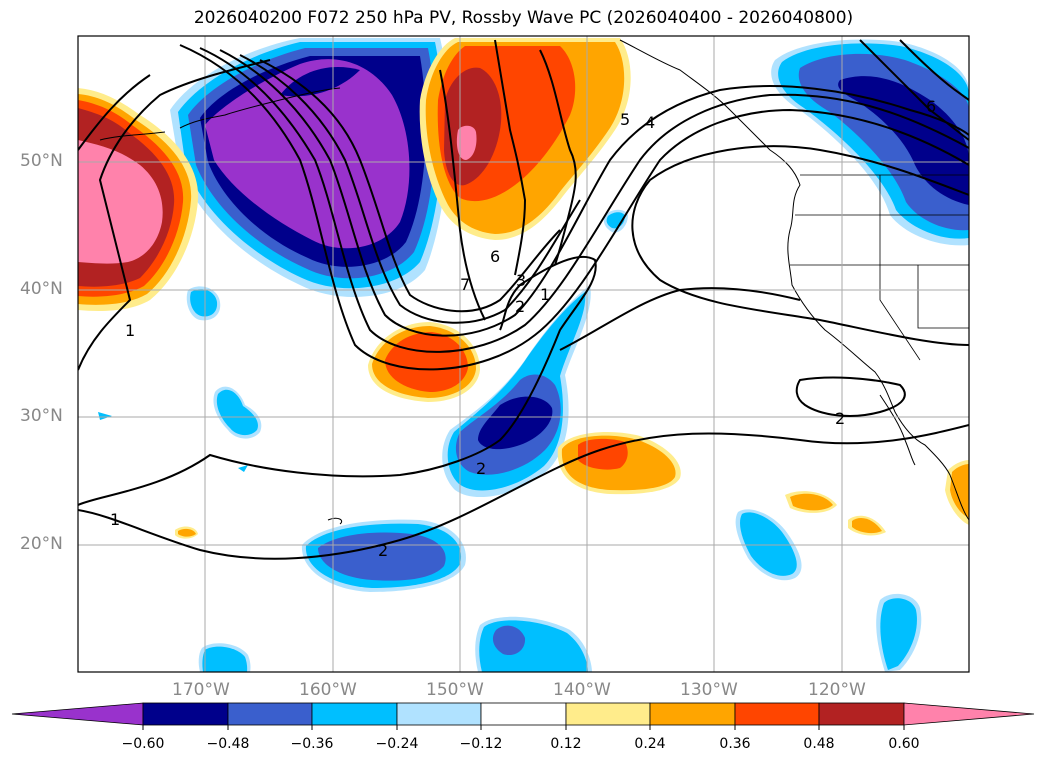  I want to click on contour-label: 4, so click(650, 122).